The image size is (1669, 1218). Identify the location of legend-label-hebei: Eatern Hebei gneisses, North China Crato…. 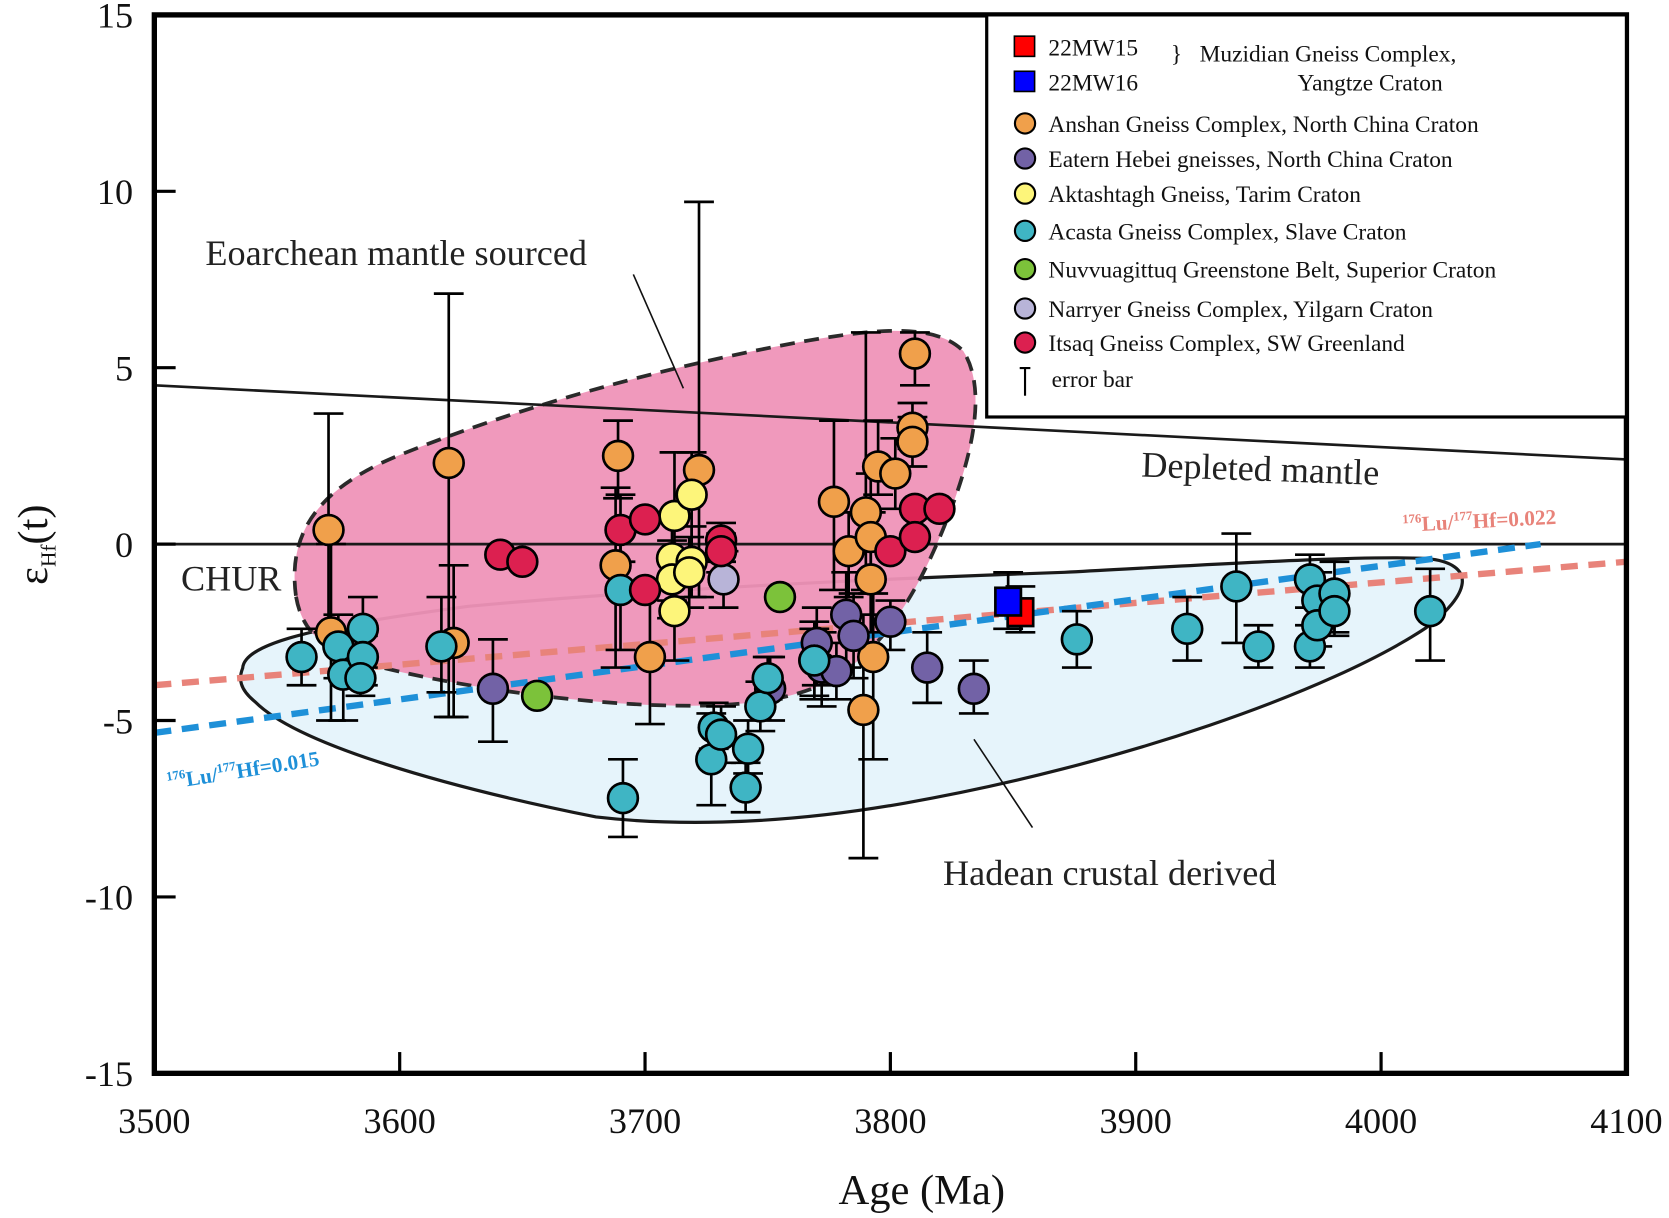
(1250, 160).